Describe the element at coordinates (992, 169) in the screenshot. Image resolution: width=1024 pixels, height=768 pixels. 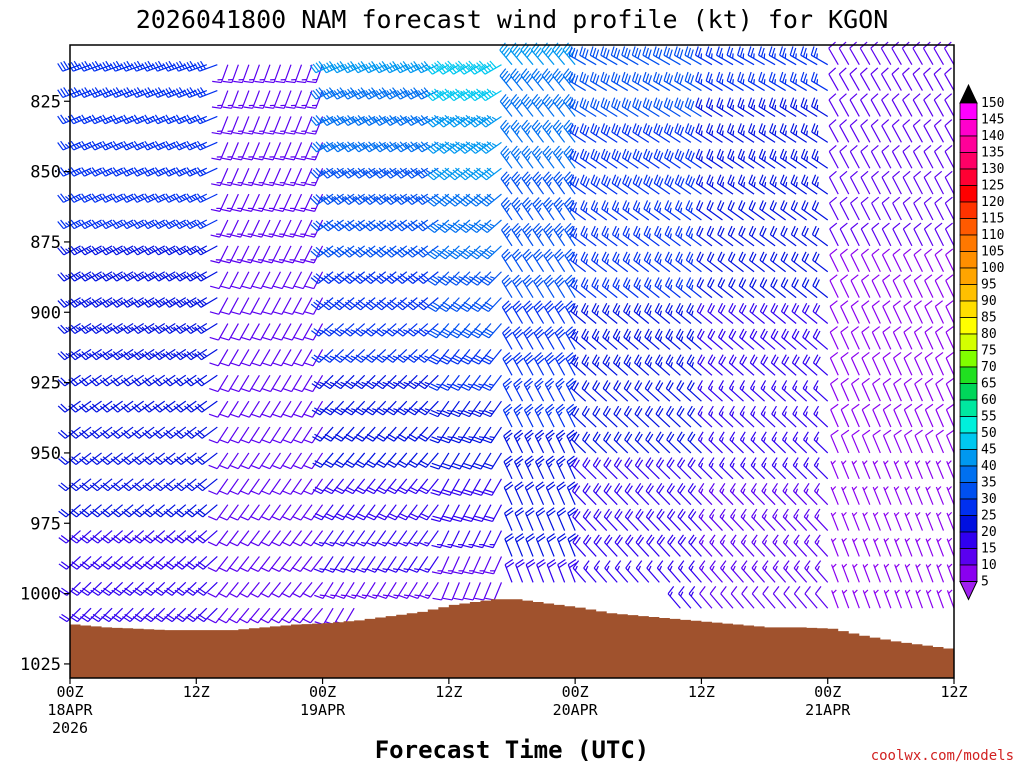
I see `colorbar-label: 130` at that location.